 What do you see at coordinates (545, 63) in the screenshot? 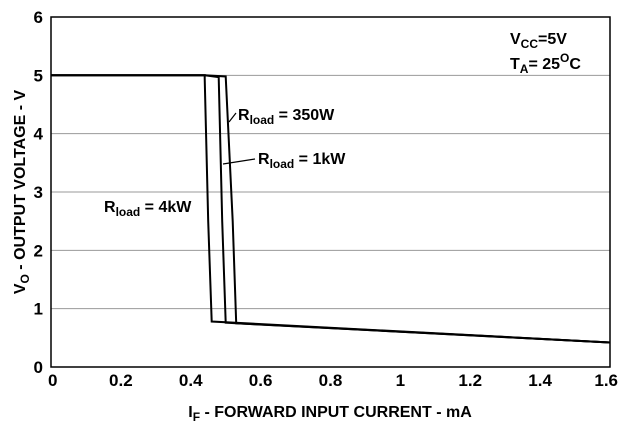
I see `ta-condition: TA= 25OC` at bounding box center [545, 63].